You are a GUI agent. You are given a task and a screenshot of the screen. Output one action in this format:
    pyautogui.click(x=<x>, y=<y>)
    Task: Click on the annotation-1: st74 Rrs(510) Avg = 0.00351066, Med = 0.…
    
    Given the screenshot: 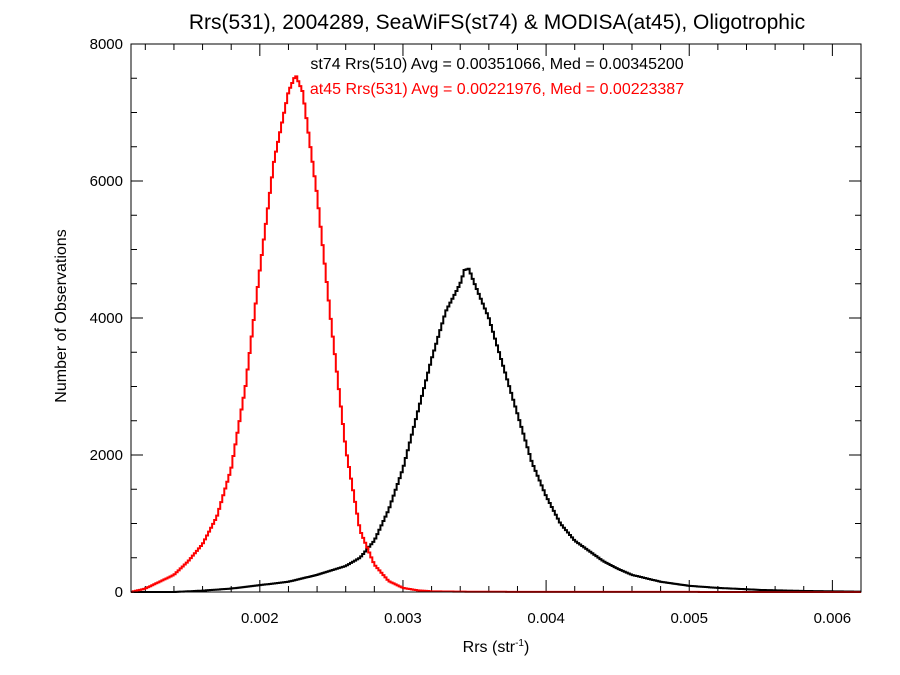 What is the action you would take?
    pyautogui.click(x=496, y=64)
    